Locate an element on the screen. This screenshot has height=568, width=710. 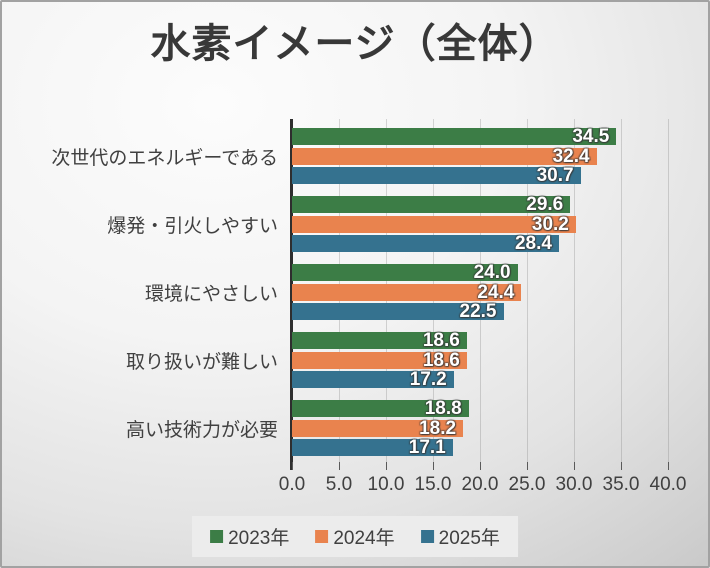
bar-2023年: 24.0 is located at coordinates (405, 272).